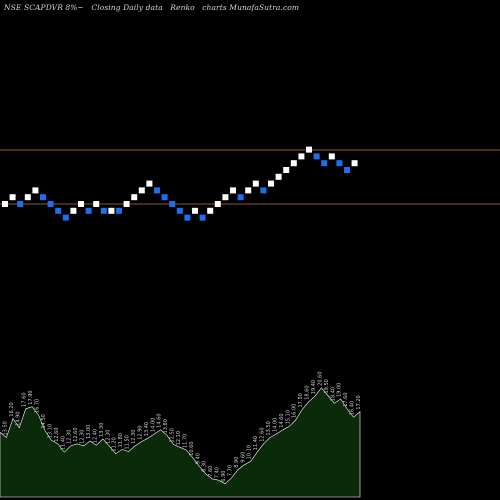 Image resolution: width=500 pixels, height=500 pixels. Describe the element at coordinates (211, 471) in the screenshot. I see `volume-label: 7.60` at that location.